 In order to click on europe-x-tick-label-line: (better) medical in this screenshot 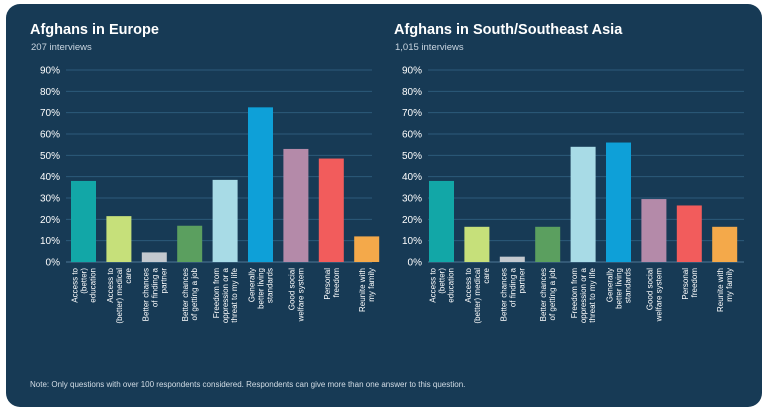, I will do `click(119, 296)`.